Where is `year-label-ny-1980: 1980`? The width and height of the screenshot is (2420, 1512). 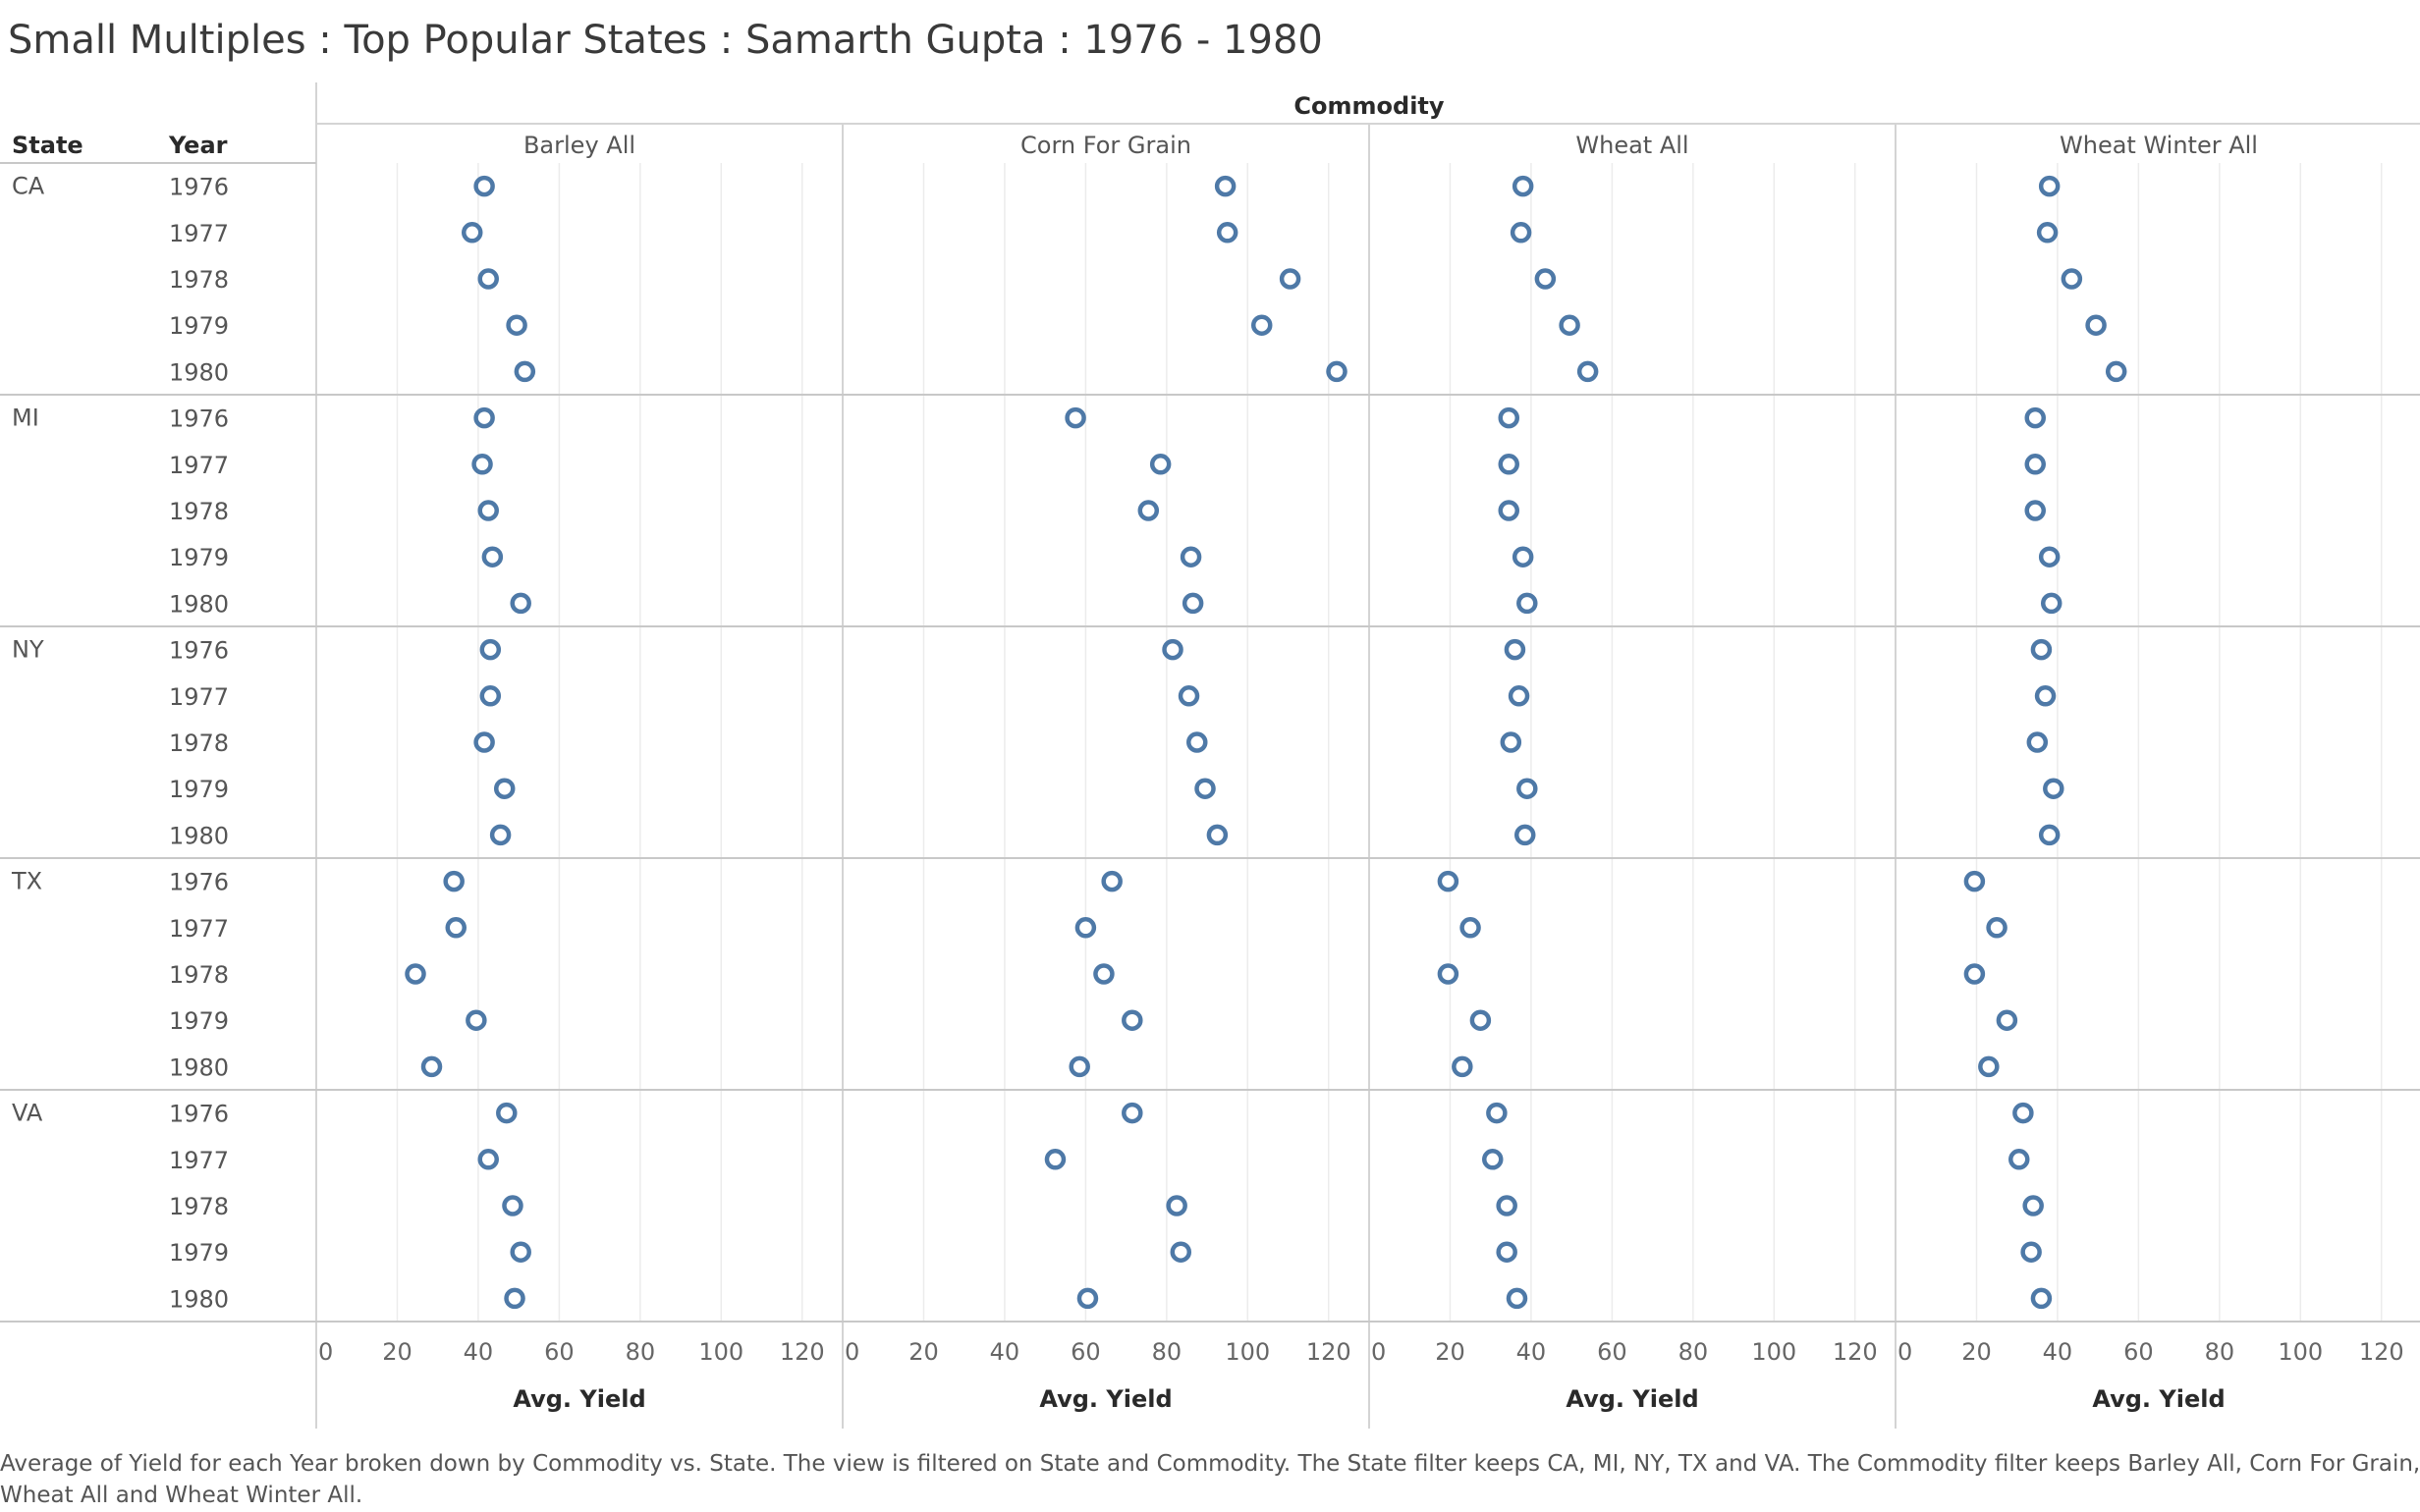 year-label-ny-1980: 1980 is located at coordinates (199, 836).